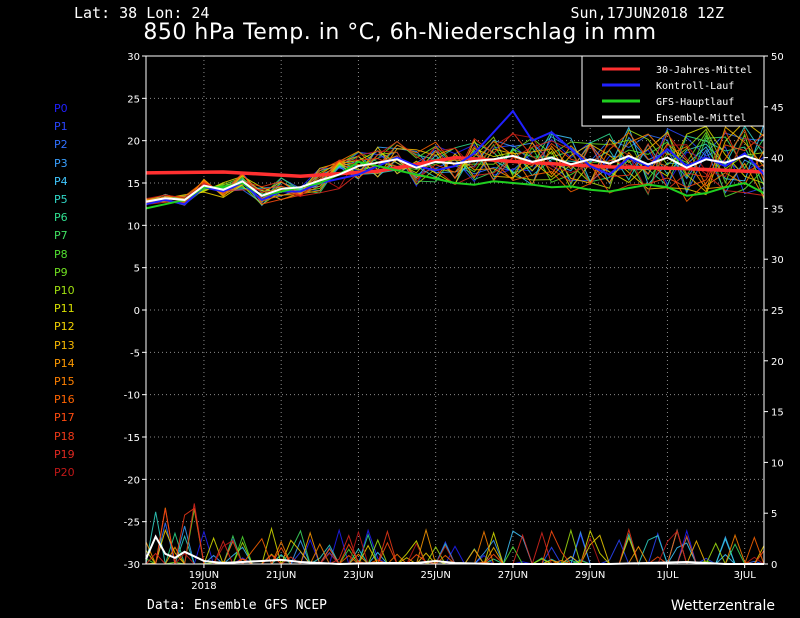 Image resolution: width=800 pixels, height=618 pixels. I want to click on member-label-p14: P14, so click(64, 363).